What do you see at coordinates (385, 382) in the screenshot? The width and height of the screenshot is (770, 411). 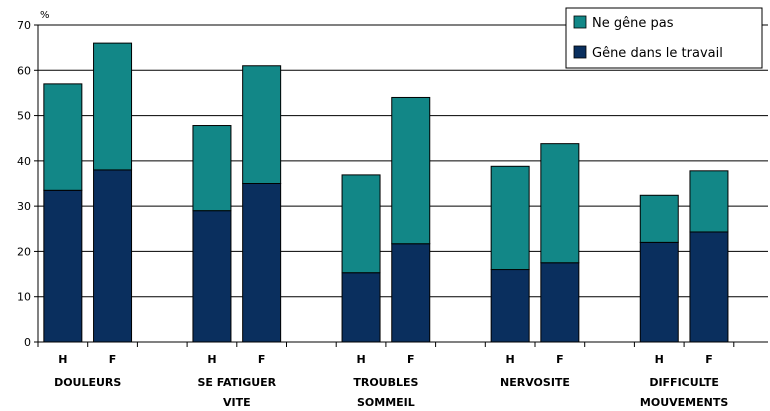 I see `category-label: TROUBLES` at bounding box center [385, 382].